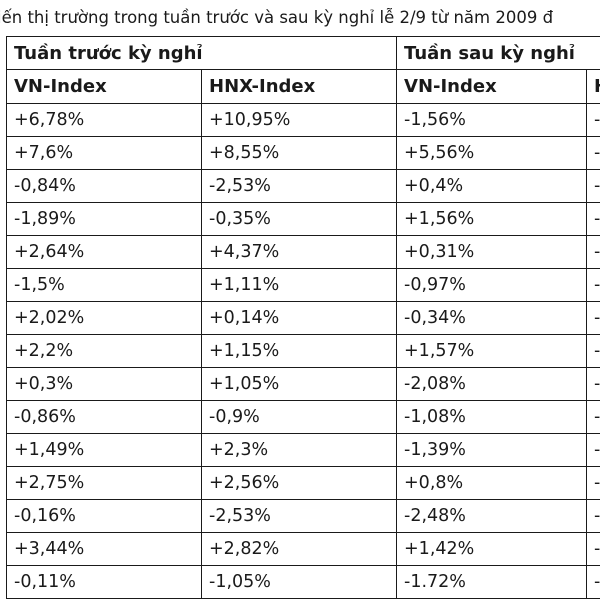 The width and height of the screenshot is (600, 600). Describe the element at coordinates (299, 318) in the screenshot. I see `cell-hnx-index-before: +0,14%` at that location.